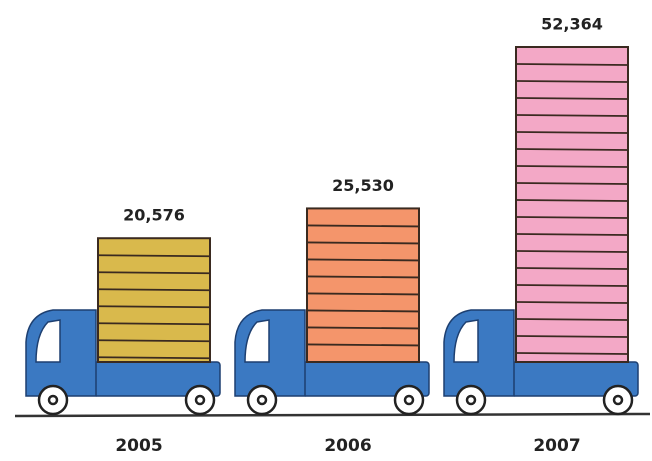 The height and width of the screenshot is (461, 652). Describe the element at coordinates (154, 215) in the screenshot. I see `value-label: 20,576` at that location.